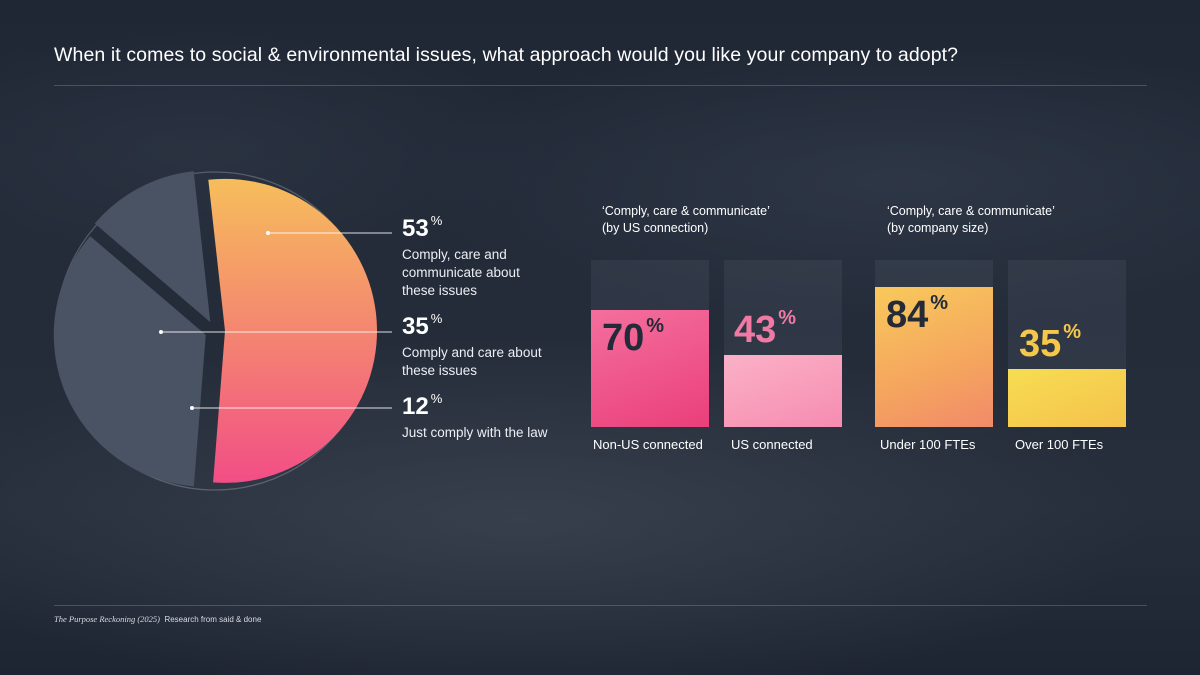 Image resolution: width=1200 pixels, height=675 pixels. I want to click on pie-legend-value: 35%, so click(422, 325).